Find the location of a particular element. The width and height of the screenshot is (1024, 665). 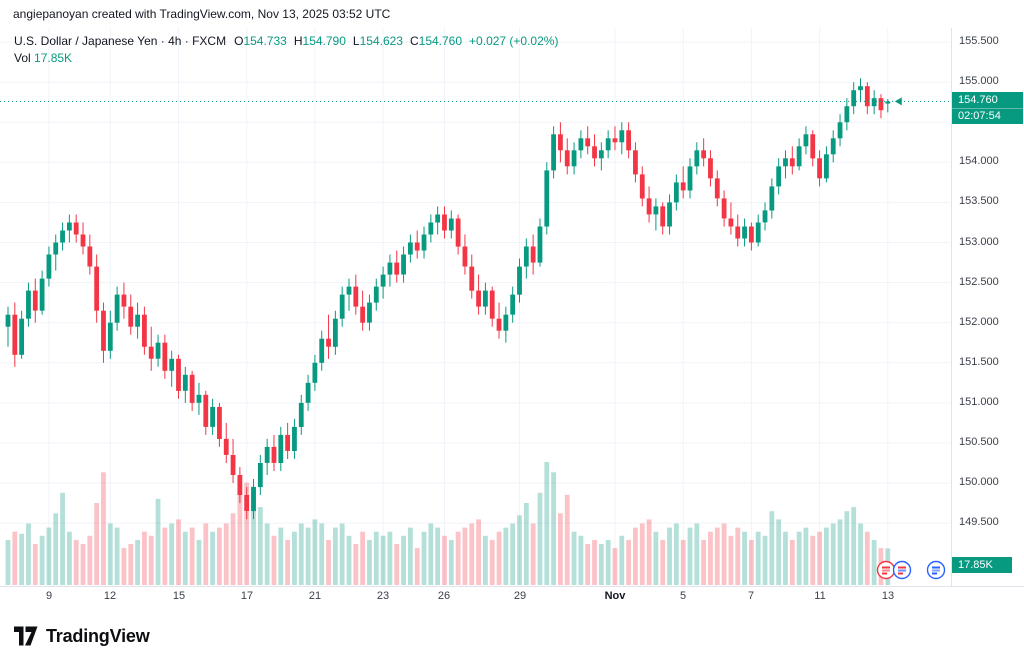

price-axis-label: 152.000 is located at coordinates (979, 322).